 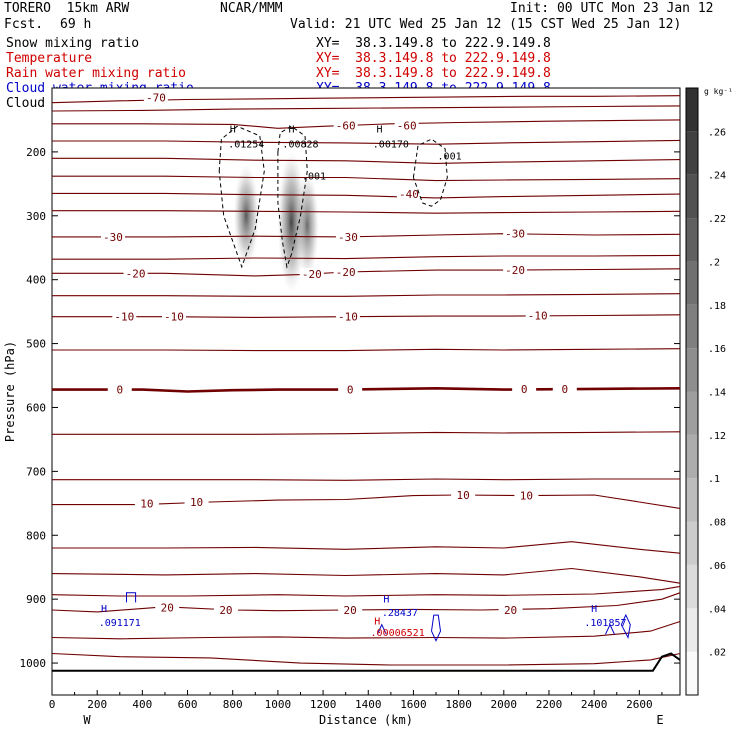 I want to click on x-tick-label: 2200, so click(x=549, y=704).